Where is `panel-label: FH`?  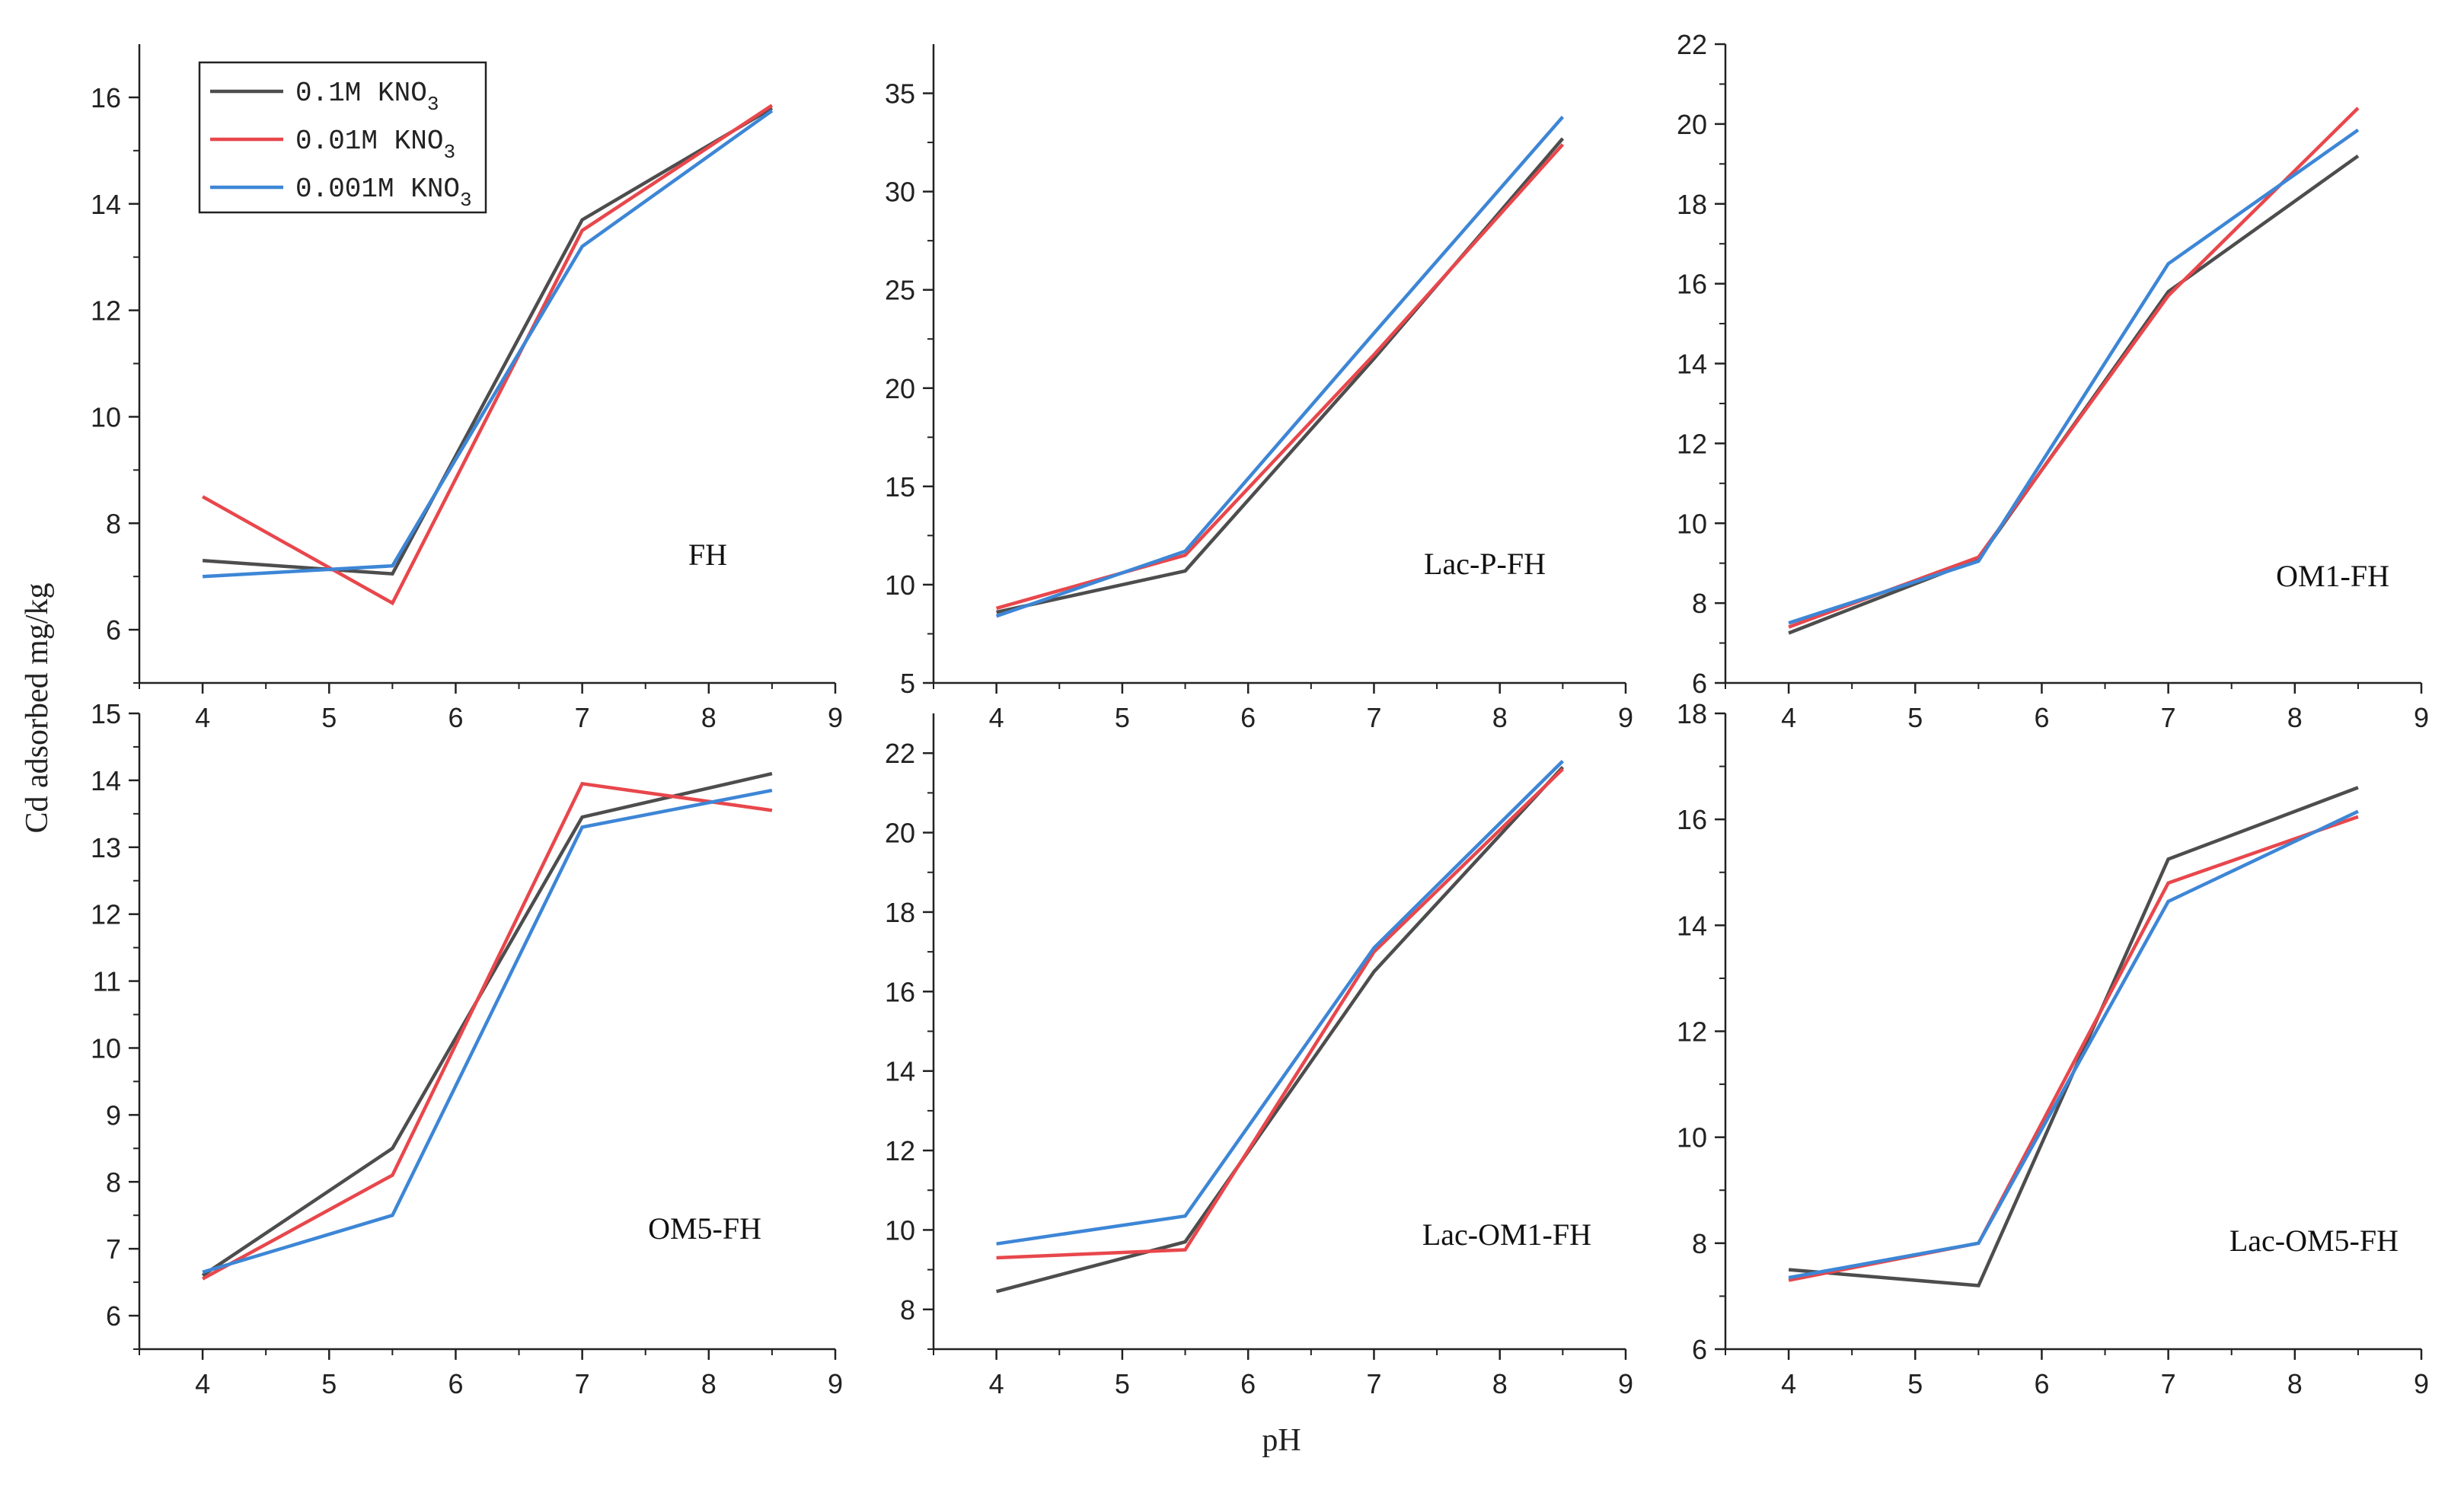 panel-label: FH is located at coordinates (707, 555).